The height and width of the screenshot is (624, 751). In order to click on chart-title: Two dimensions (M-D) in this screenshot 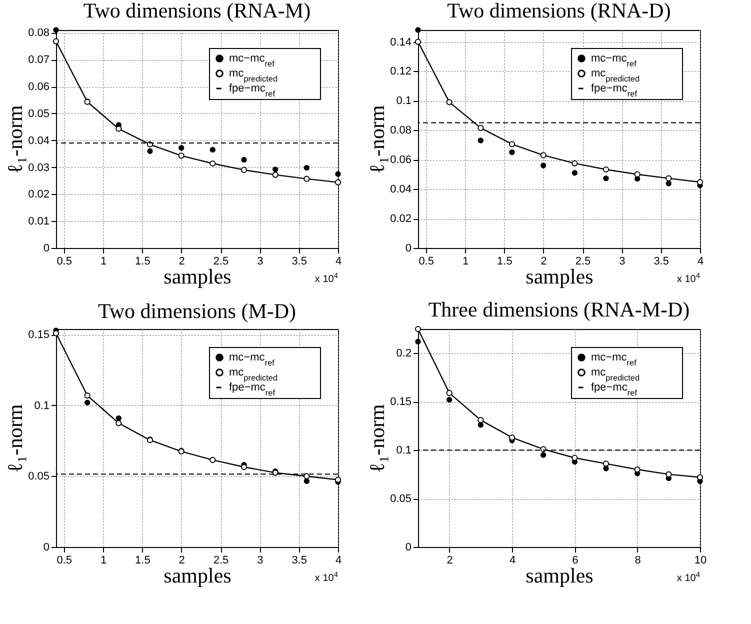, I will do `click(197, 311)`.